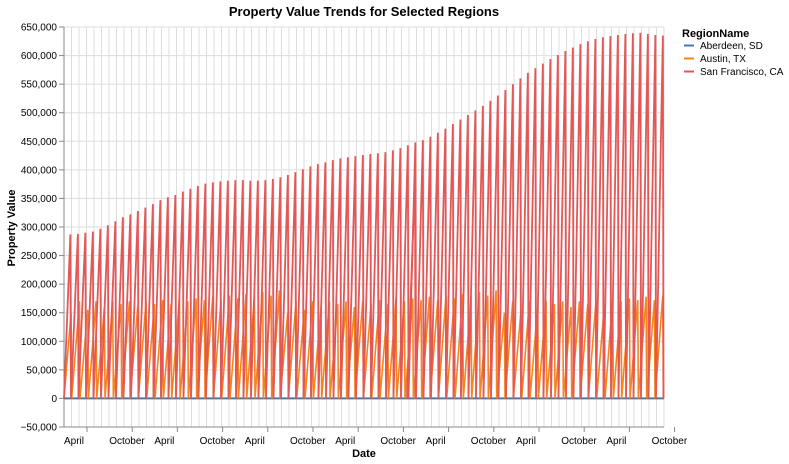 The height and width of the screenshot is (464, 789). I want to click on y-tick-label: 550,000, so click(39, 85).